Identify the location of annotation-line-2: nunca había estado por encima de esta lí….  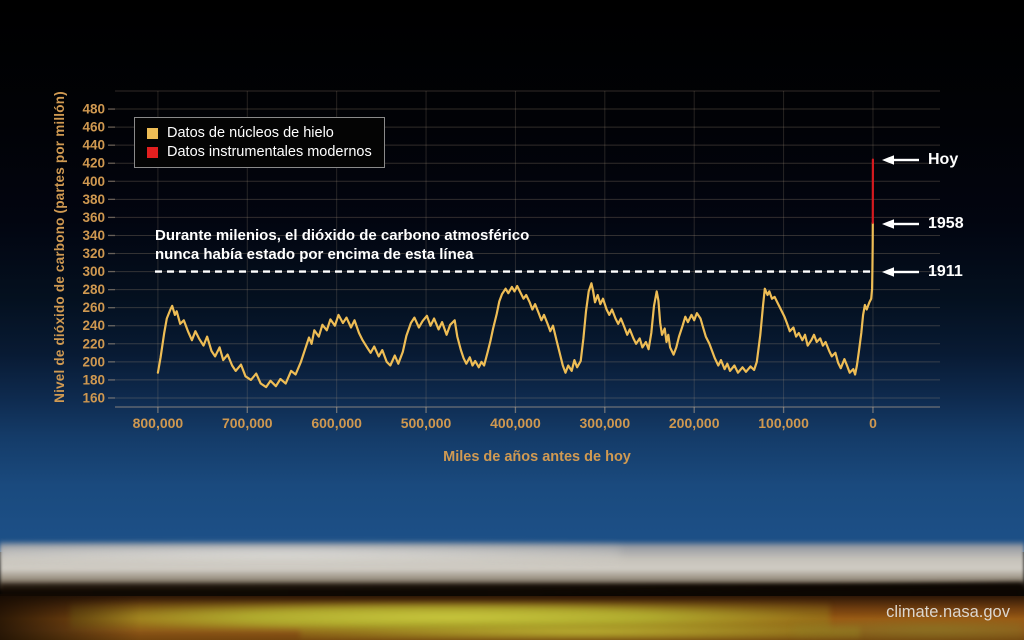
(314, 254).